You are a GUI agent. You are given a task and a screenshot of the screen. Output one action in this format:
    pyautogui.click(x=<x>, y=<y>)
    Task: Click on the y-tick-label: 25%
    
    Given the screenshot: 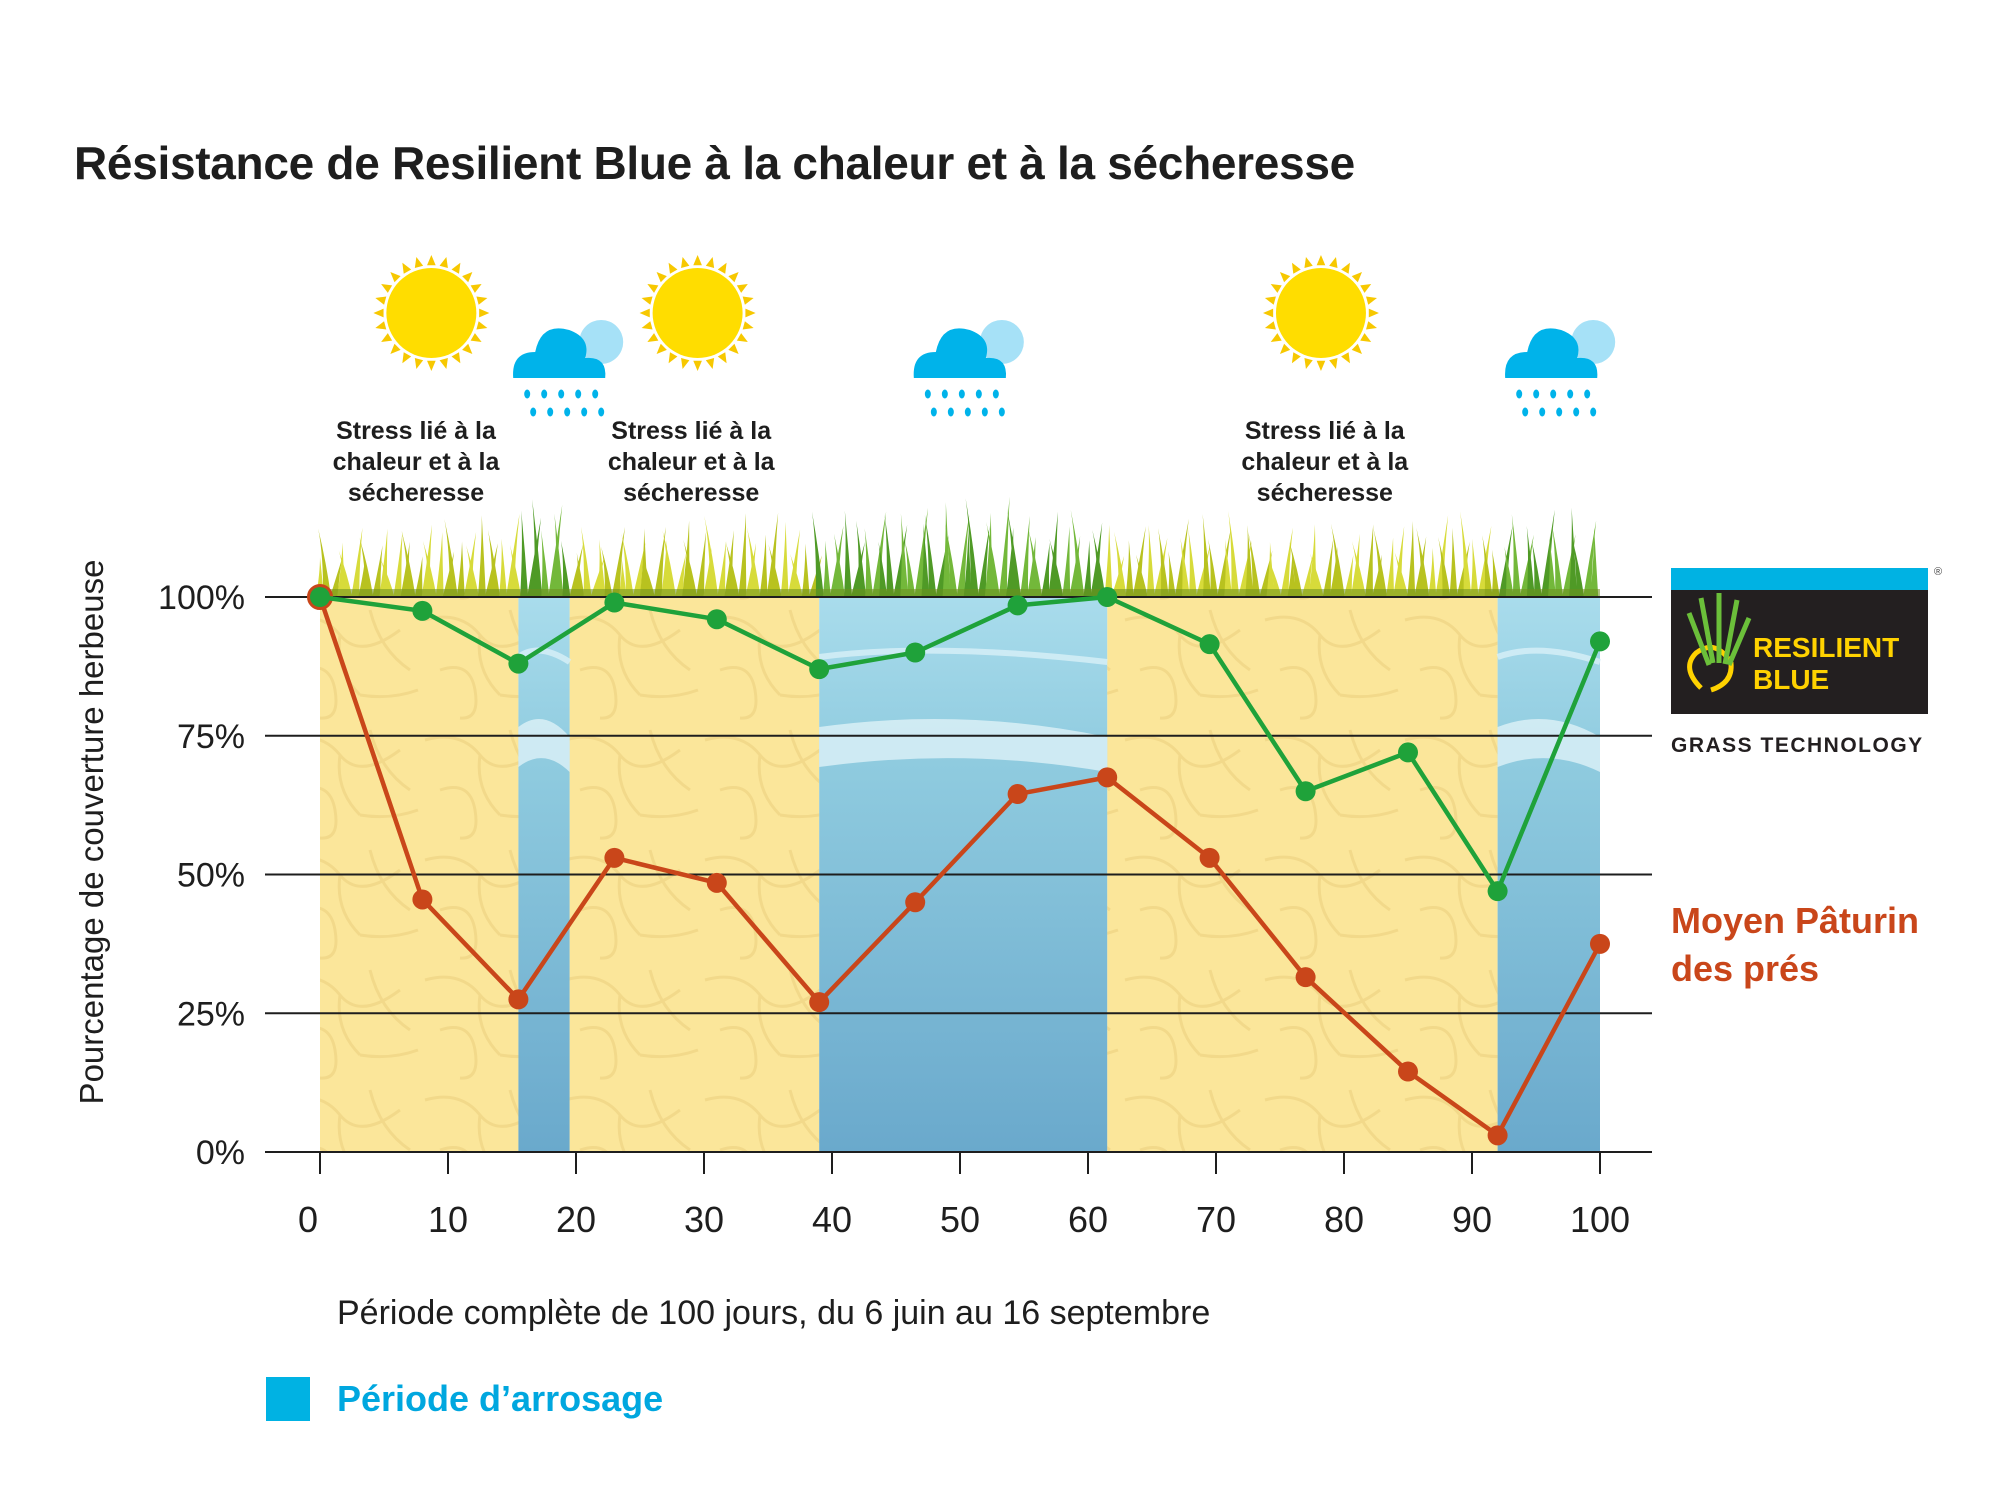 What is the action you would take?
    pyautogui.click(x=211, y=1014)
    